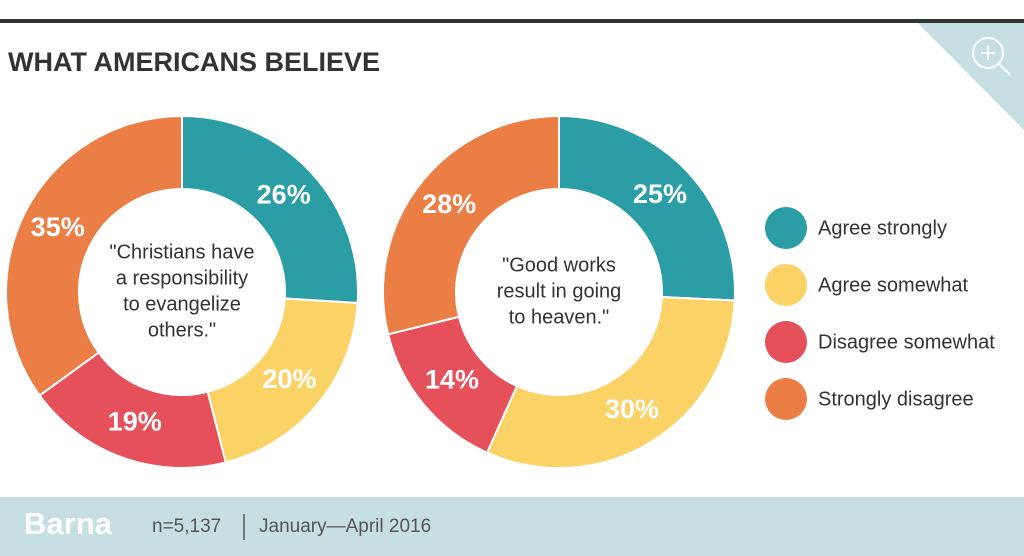 The width and height of the screenshot is (1024, 556). What do you see at coordinates (68, 523) in the screenshot?
I see `brand: Barna` at bounding box center [68, 523].